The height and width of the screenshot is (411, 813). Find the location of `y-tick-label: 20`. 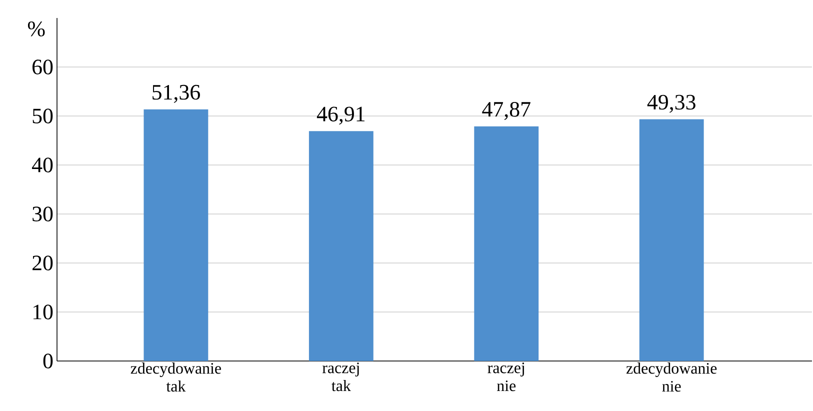

y-tick-label: 20 is located at coordinates (42, 263).